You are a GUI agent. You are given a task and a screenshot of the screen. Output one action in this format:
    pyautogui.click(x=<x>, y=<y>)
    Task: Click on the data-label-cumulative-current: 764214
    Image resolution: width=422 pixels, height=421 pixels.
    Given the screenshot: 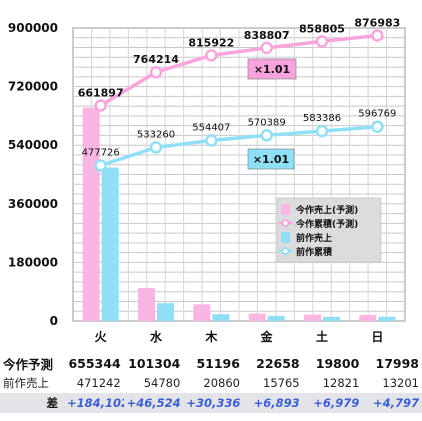 What is the action you would take?
    pyautogui.click(x=156, y=59)
    